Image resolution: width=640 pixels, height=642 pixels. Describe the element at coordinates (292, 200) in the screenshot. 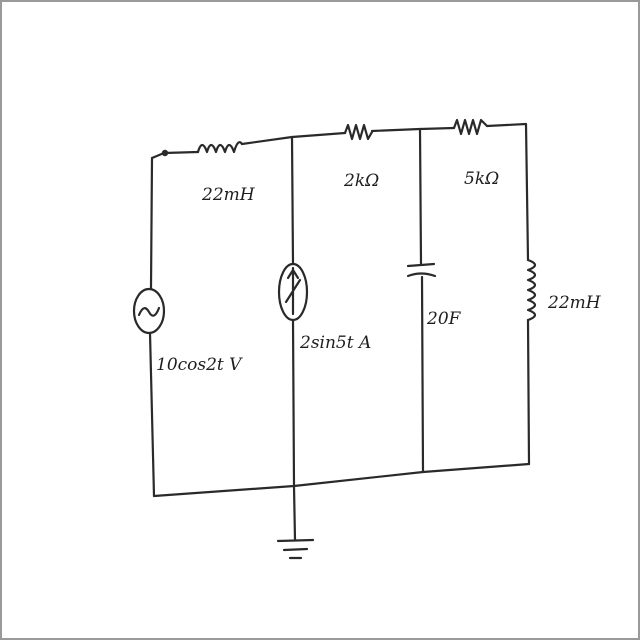

I see `wire-mid-upper` at that location.